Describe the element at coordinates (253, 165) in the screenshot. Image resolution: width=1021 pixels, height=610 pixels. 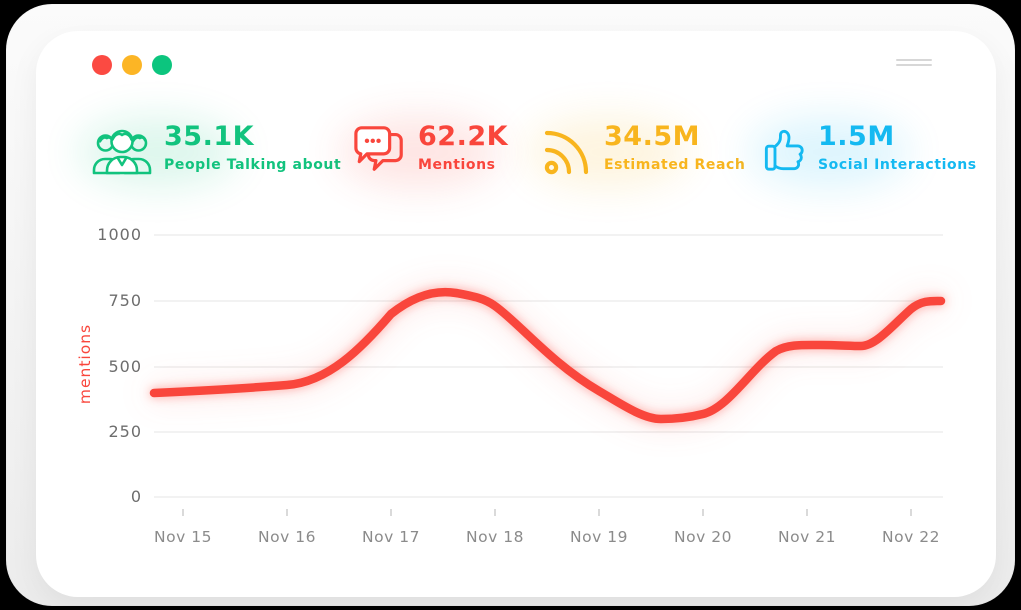
I see `stat-label: People Talking about` at that location.